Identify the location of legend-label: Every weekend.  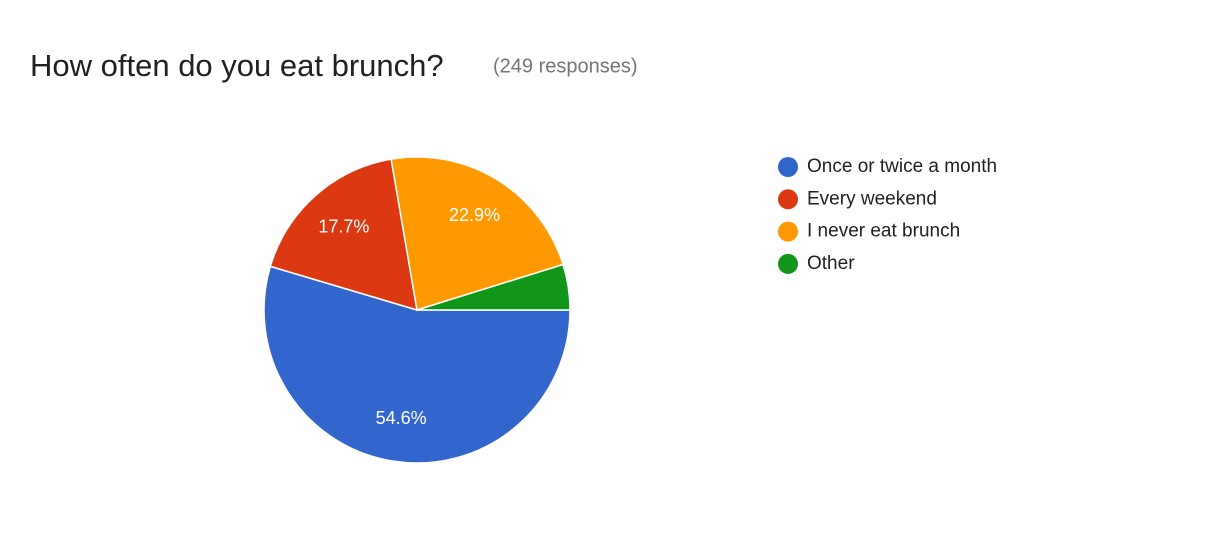
(872, 198).